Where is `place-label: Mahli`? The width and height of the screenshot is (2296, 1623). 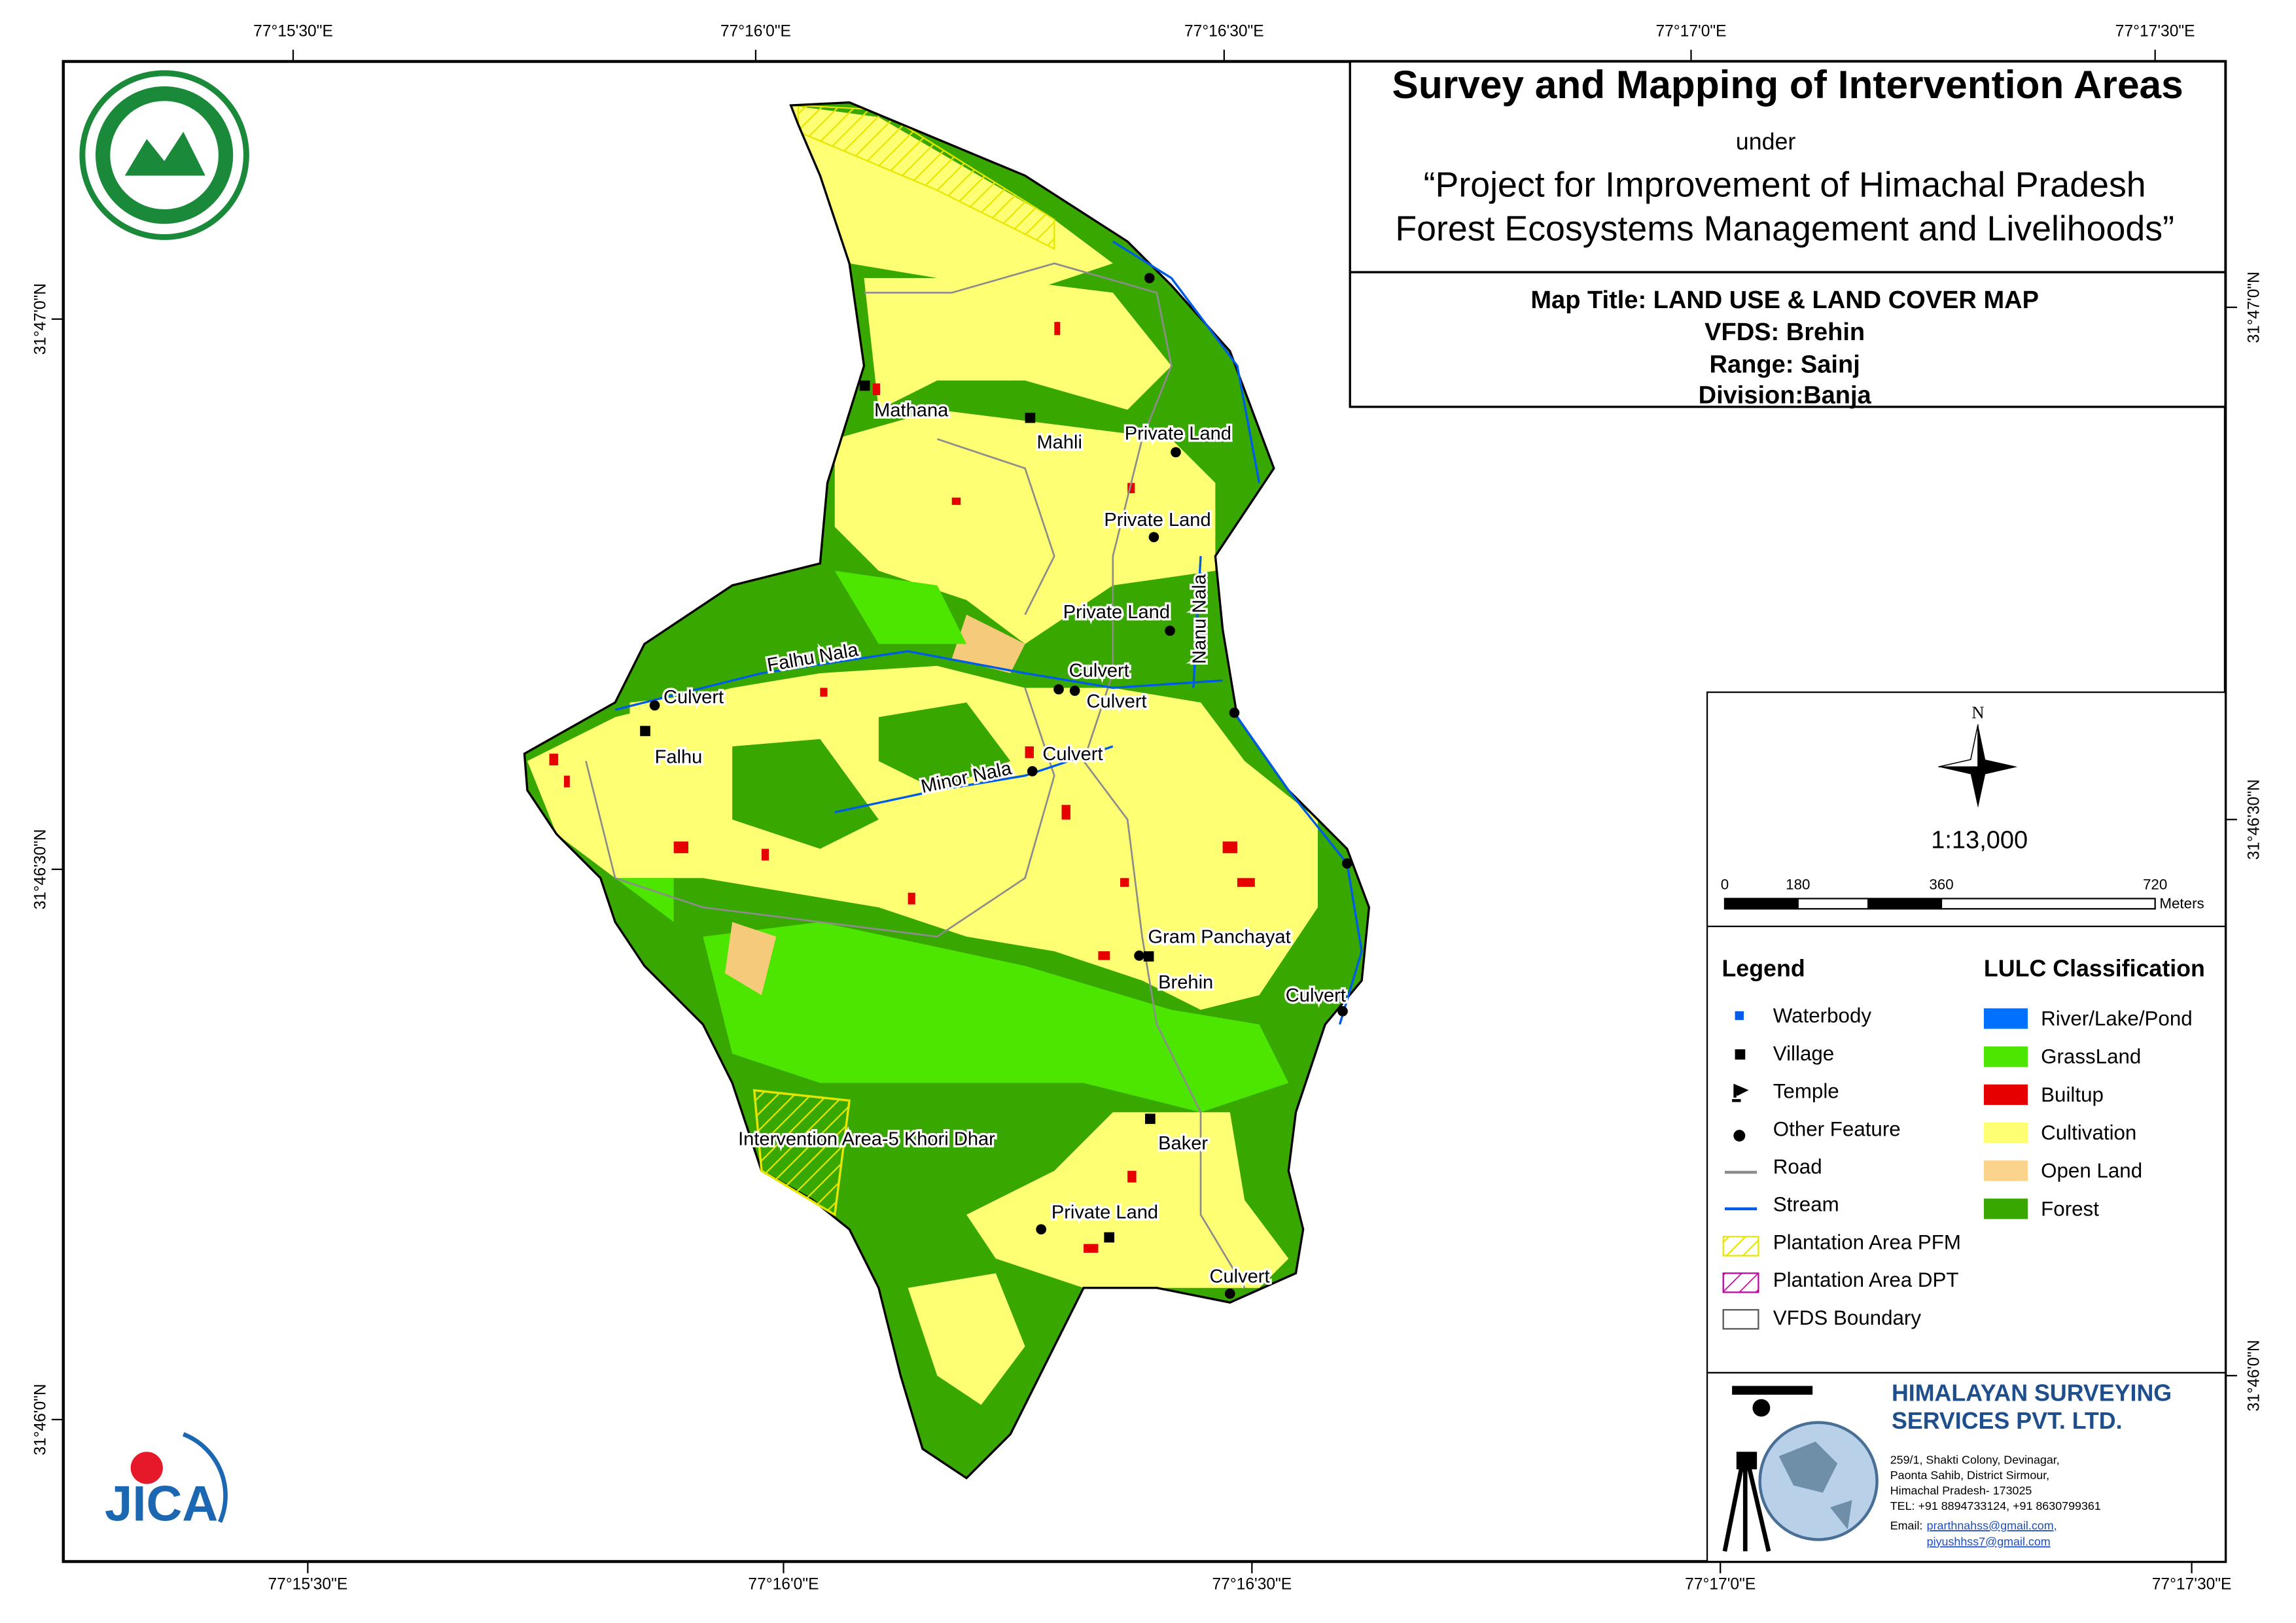 place-label: Mahli is located at coordinates (1059, 443).